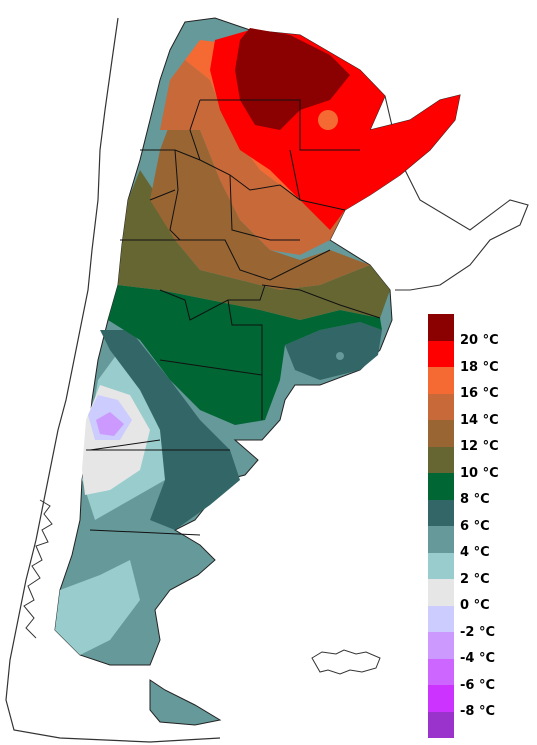 Image resolution: width=537 pixels, height=745 pixels. I want to click on legend-label: 6 °C, so click(475, 526).